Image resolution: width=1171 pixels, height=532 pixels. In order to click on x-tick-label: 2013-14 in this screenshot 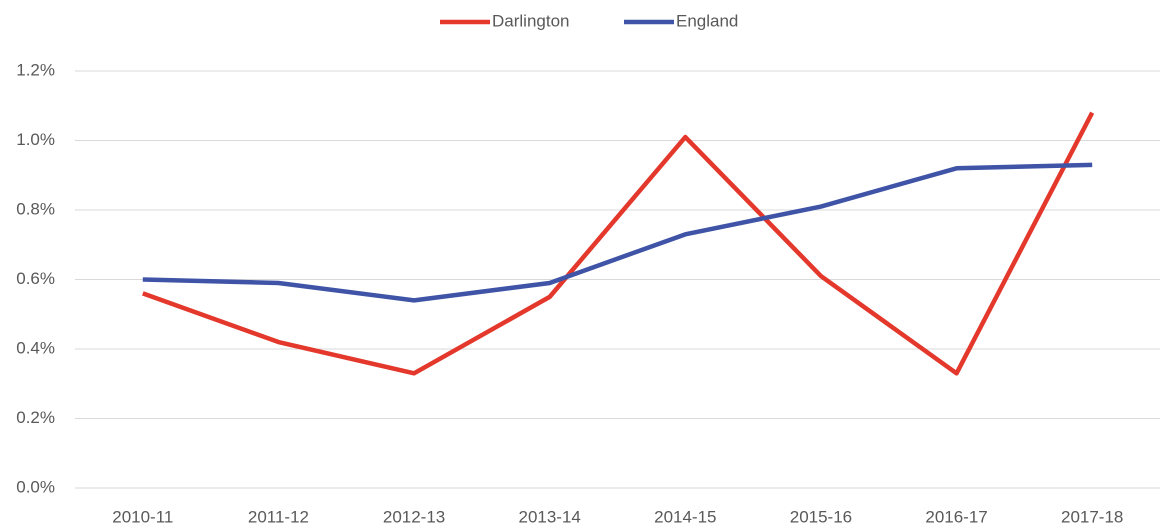, I will do `click(549, 516)`.